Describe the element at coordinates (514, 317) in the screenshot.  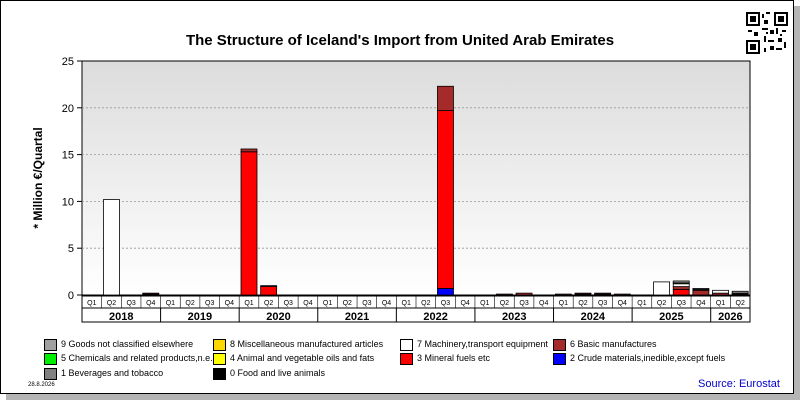
I see `year-label: 2023` at that location.